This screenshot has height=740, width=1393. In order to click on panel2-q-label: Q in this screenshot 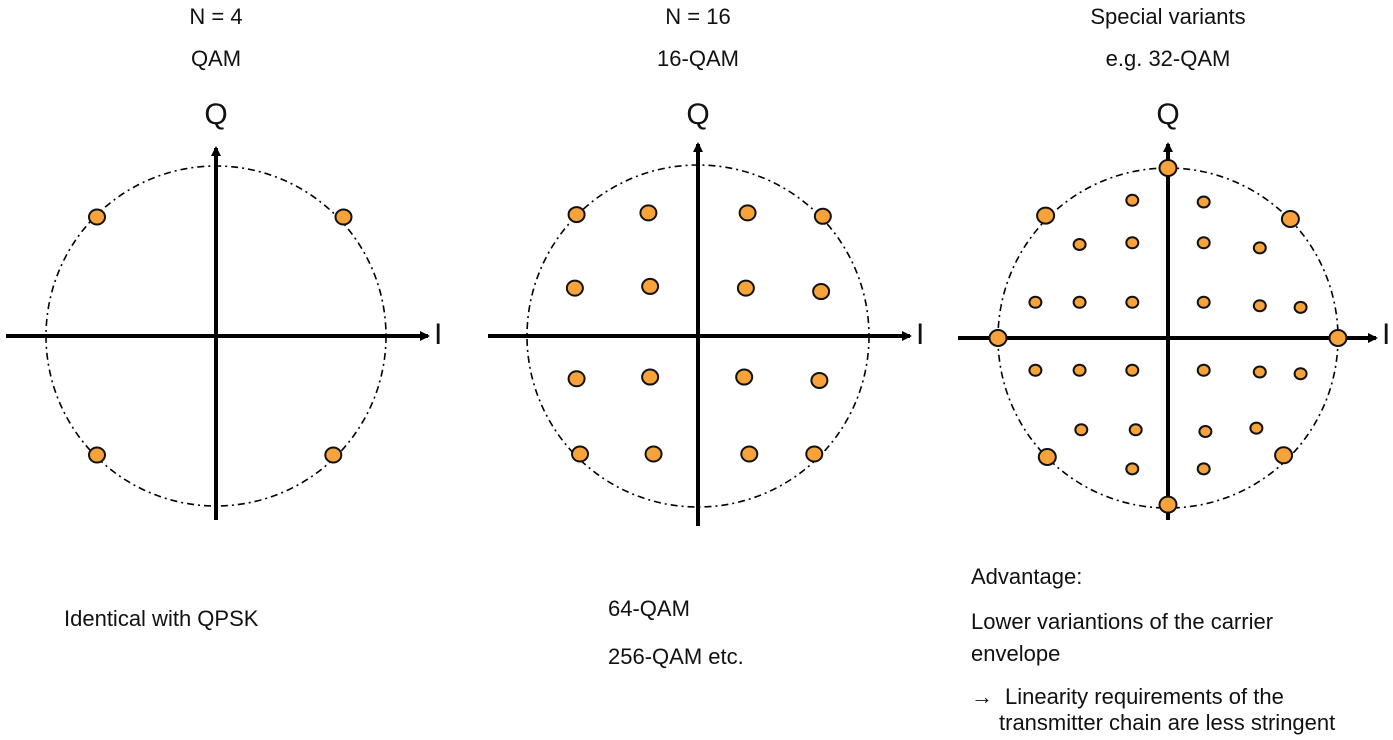, I will do `click(698, 114)`.